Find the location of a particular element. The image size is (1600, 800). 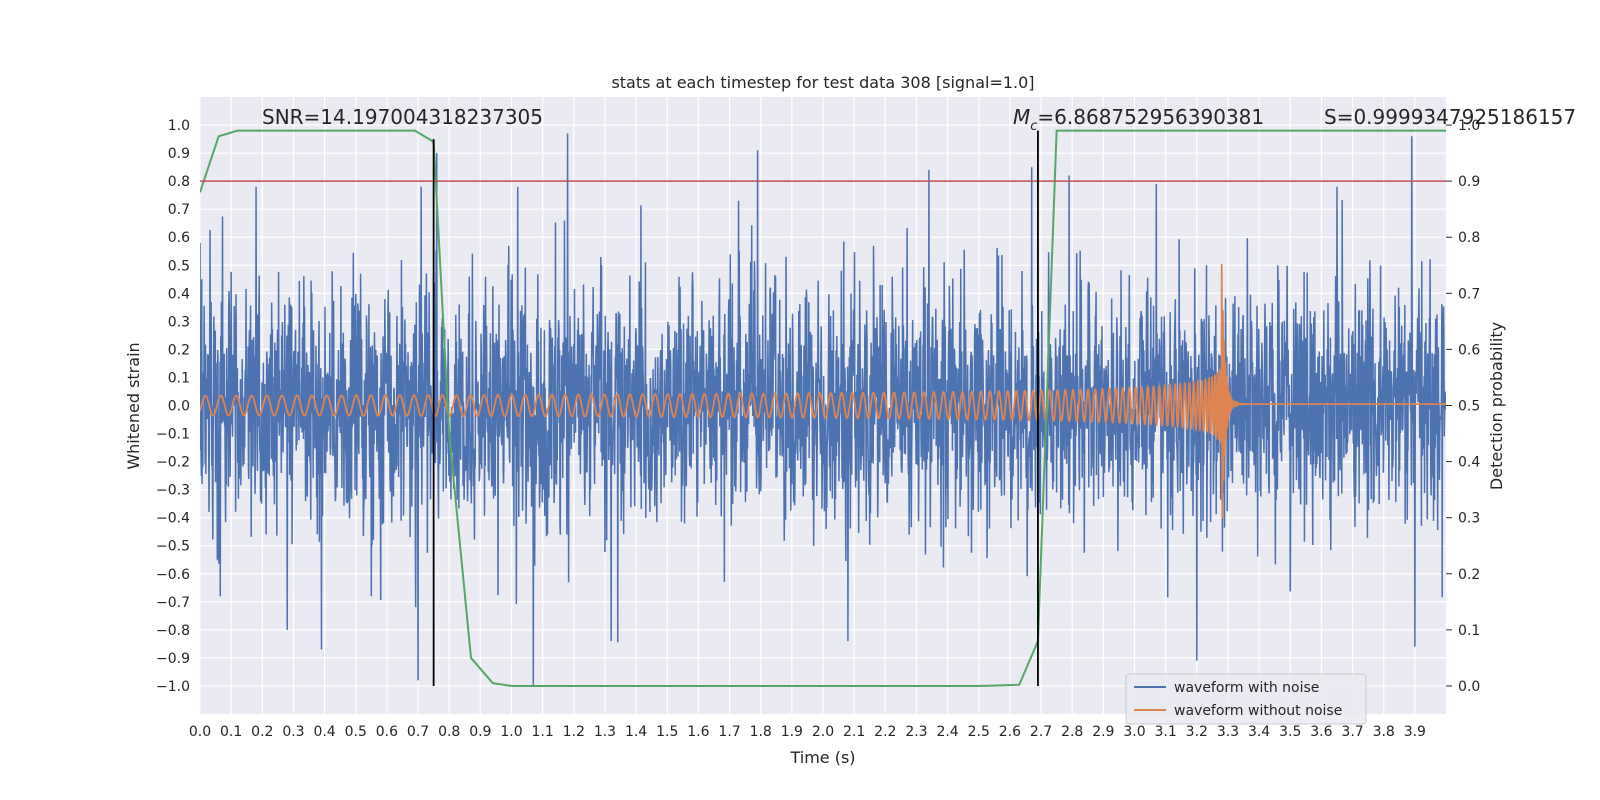

y-right-tick-label: 0.8 is located at coordinates (1469, 238).